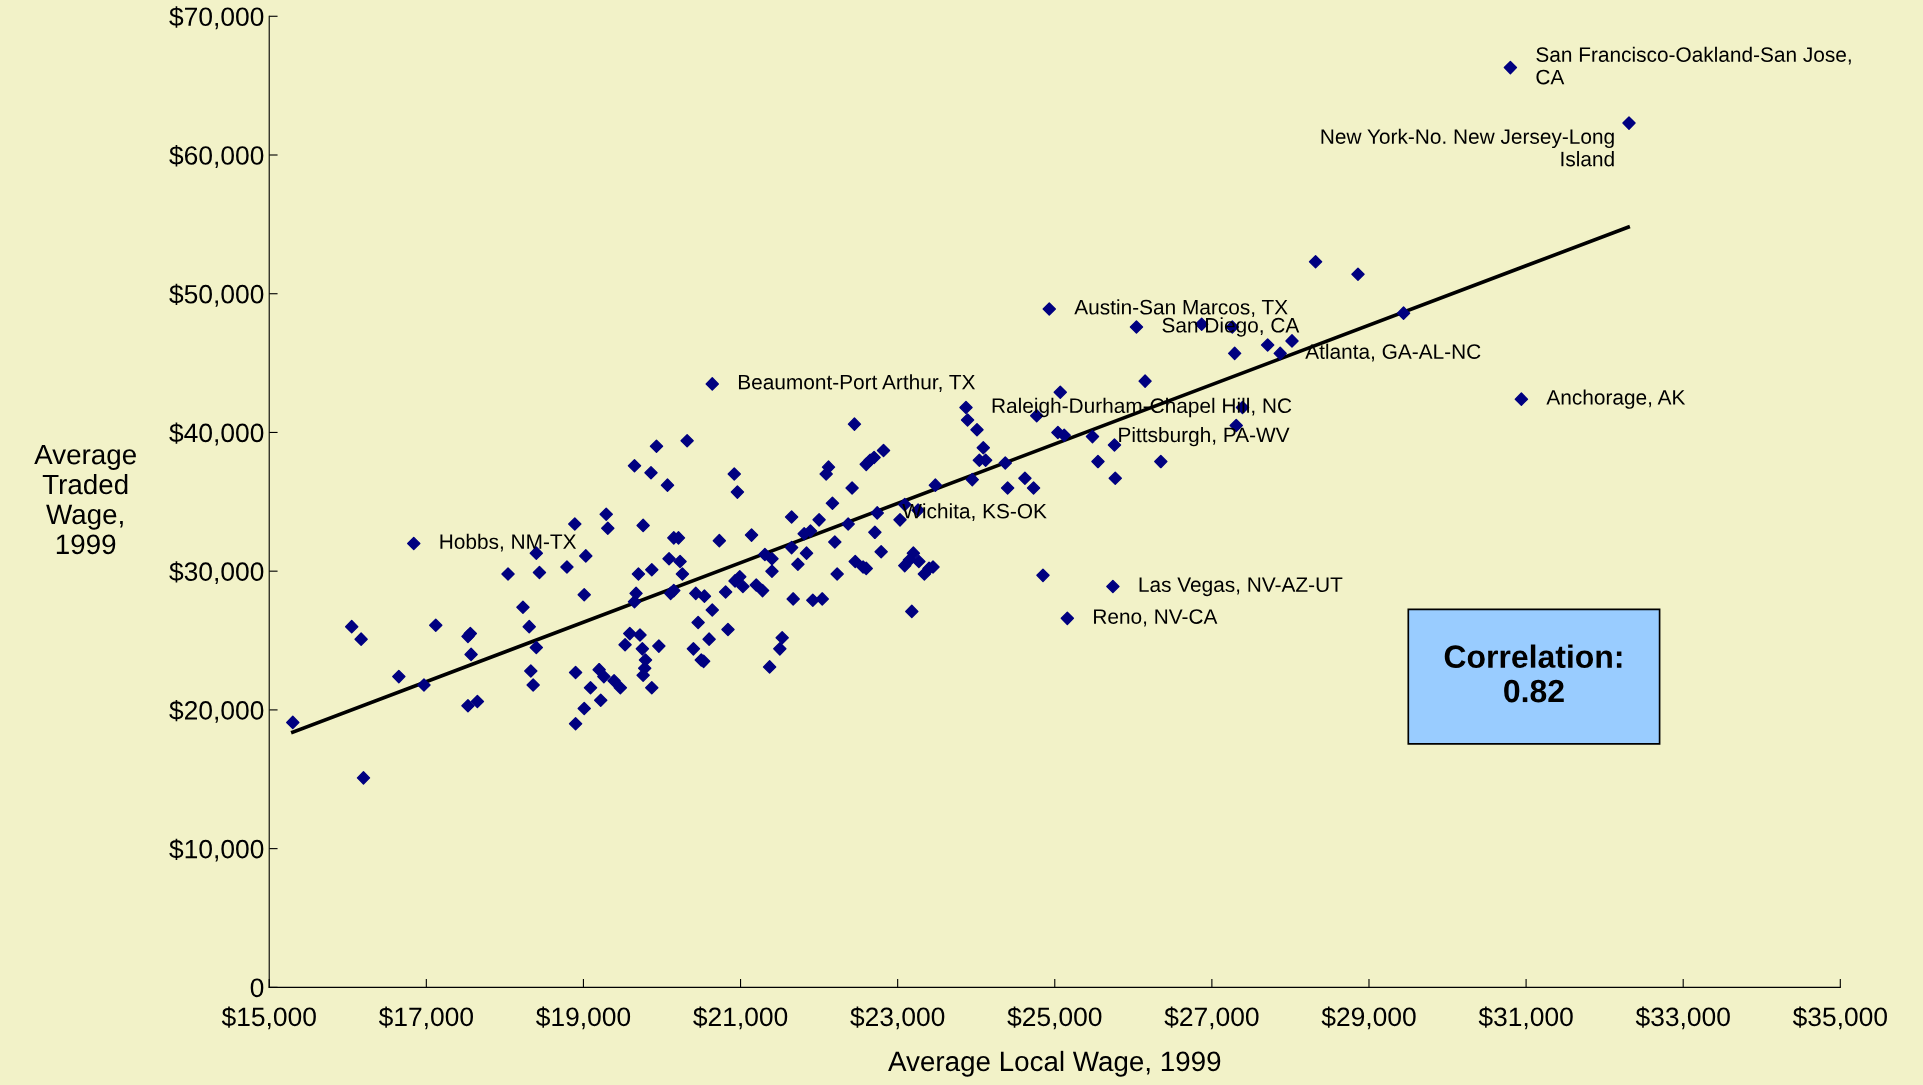 The width and height of the screenshot is (1923, 1085). Describe the element at coordinates (425, 1018) in the screenshot. I see `x-tick-label: $17,000` at that location.